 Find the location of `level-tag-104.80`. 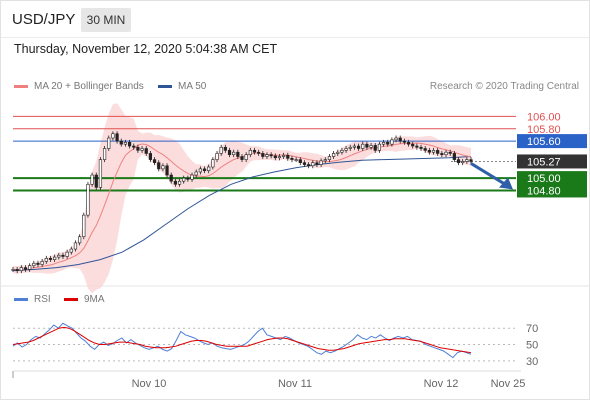

level-tag-104.80 is located at coordinates (552, 190).